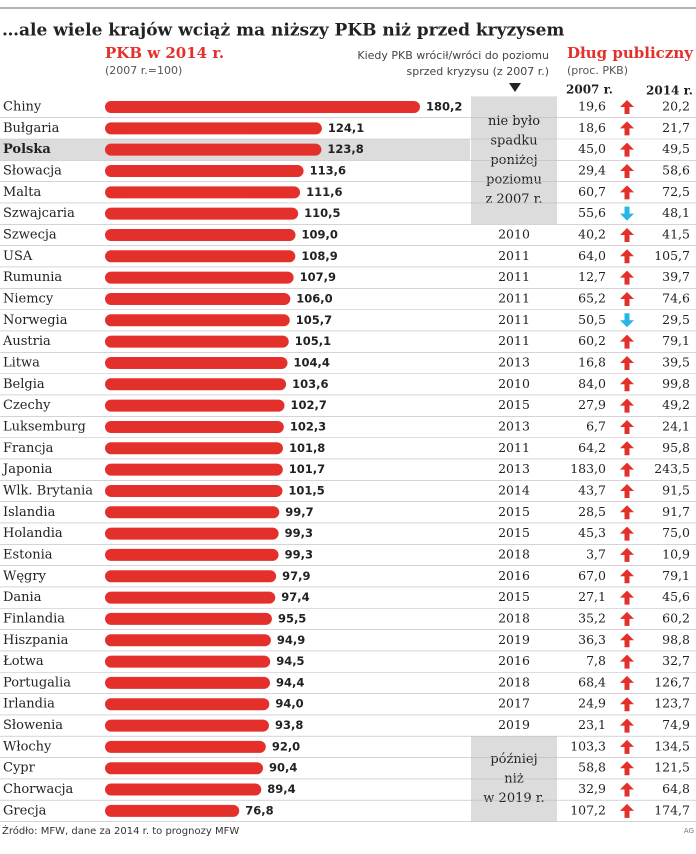 This screenshot has width=696, height=854. Describe the element at coordinates (307, 469) in the screenshot. I see `value-label: 101,7` at that location.